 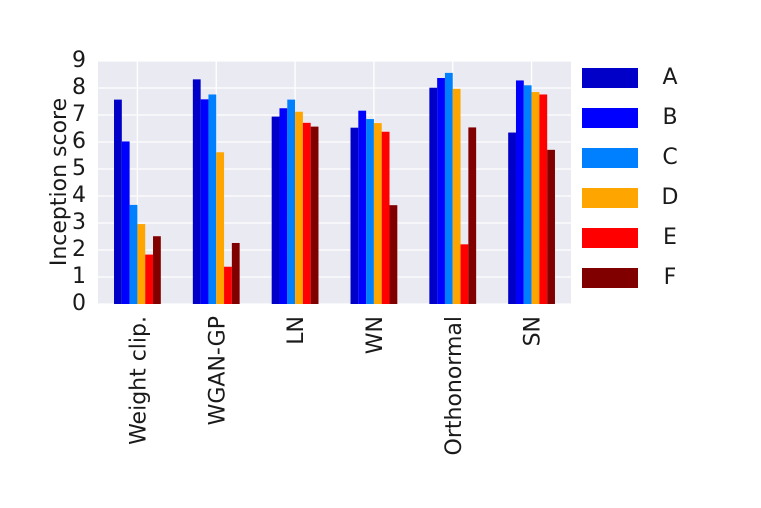 What do you see at coordinates (670, 237) in the screenshot?
I see `legend-label: E` at bounding box center [670, 237].